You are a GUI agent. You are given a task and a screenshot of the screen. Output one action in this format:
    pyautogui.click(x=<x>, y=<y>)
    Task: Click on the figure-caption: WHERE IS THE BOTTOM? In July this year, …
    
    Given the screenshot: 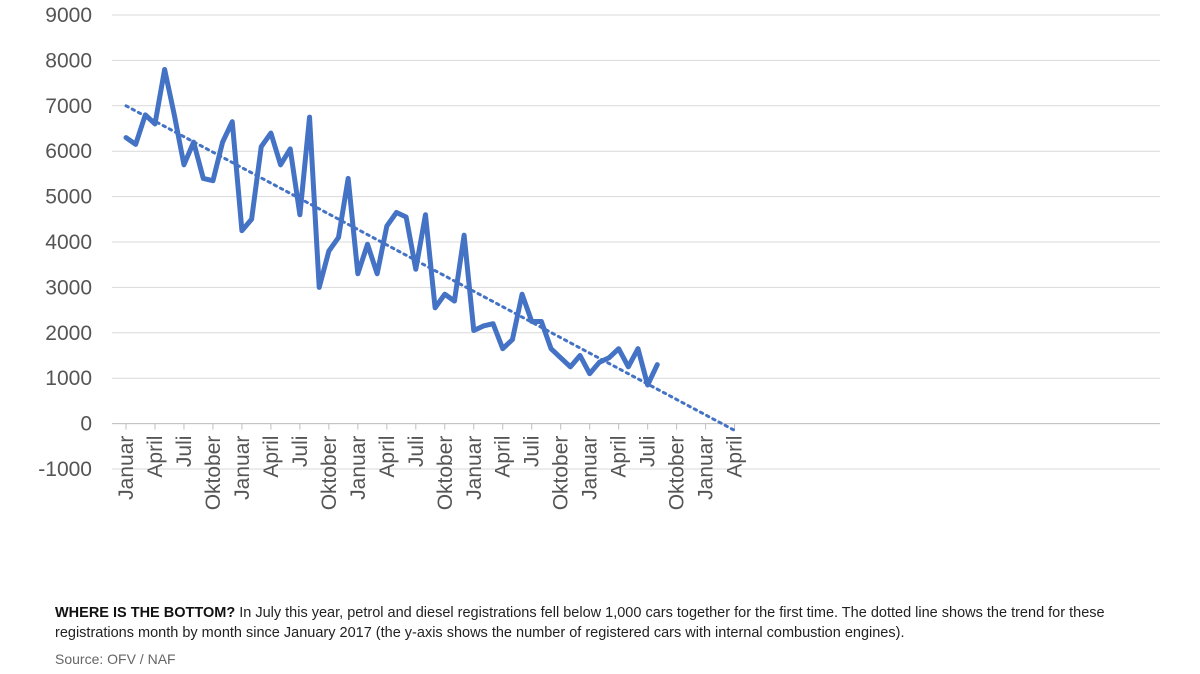 What is the action you would take?
    pyautogui.click(x=610, y=623)
    